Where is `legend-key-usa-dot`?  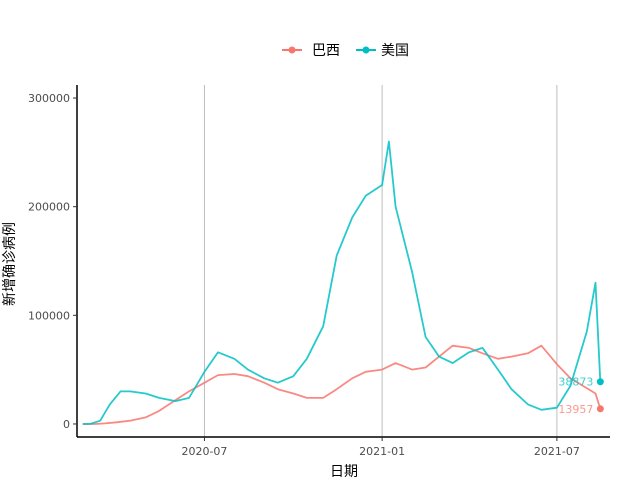 legend-key-usa-dot is located at coordinates (366, 50).